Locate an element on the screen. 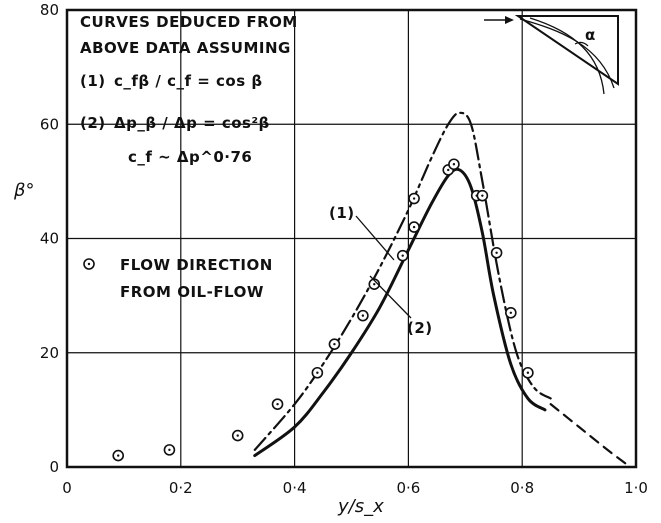 The image size is (661, 523). x-axis-title: y/s_x is located at coordinates (360, 506).